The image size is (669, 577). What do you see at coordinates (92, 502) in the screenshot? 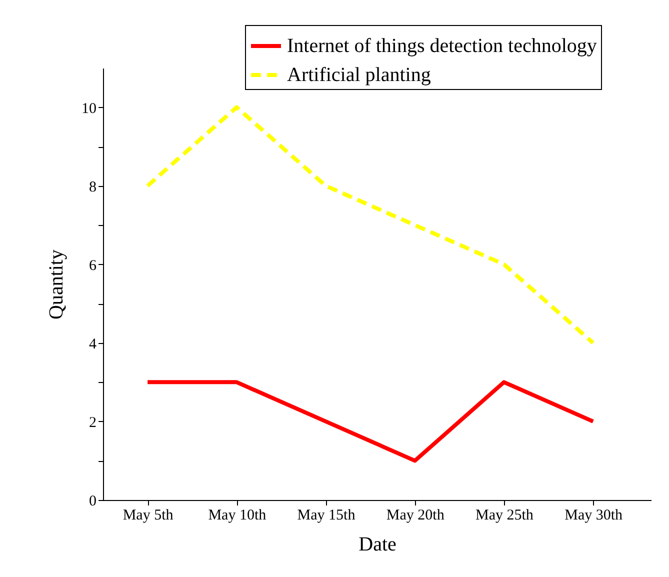
I see `y-tick-label: 0` at bounding box center [92, 502].